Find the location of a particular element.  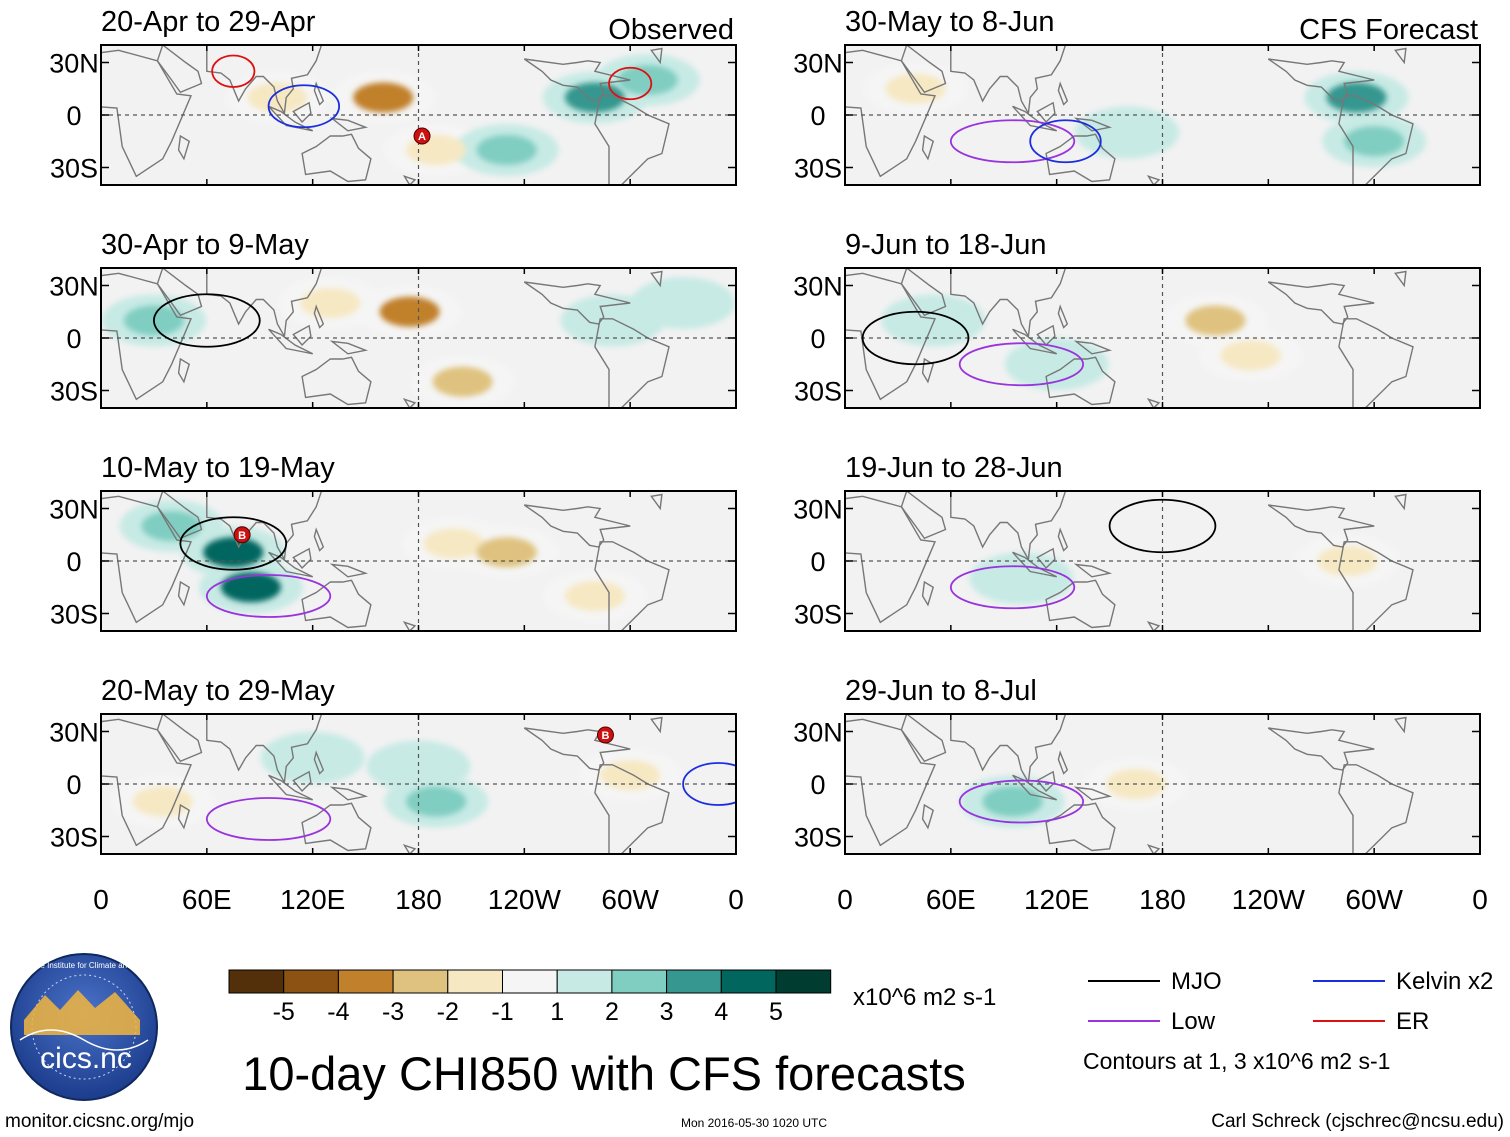

longitude-tick-label: 60W is located at coordinates (1374, 899).